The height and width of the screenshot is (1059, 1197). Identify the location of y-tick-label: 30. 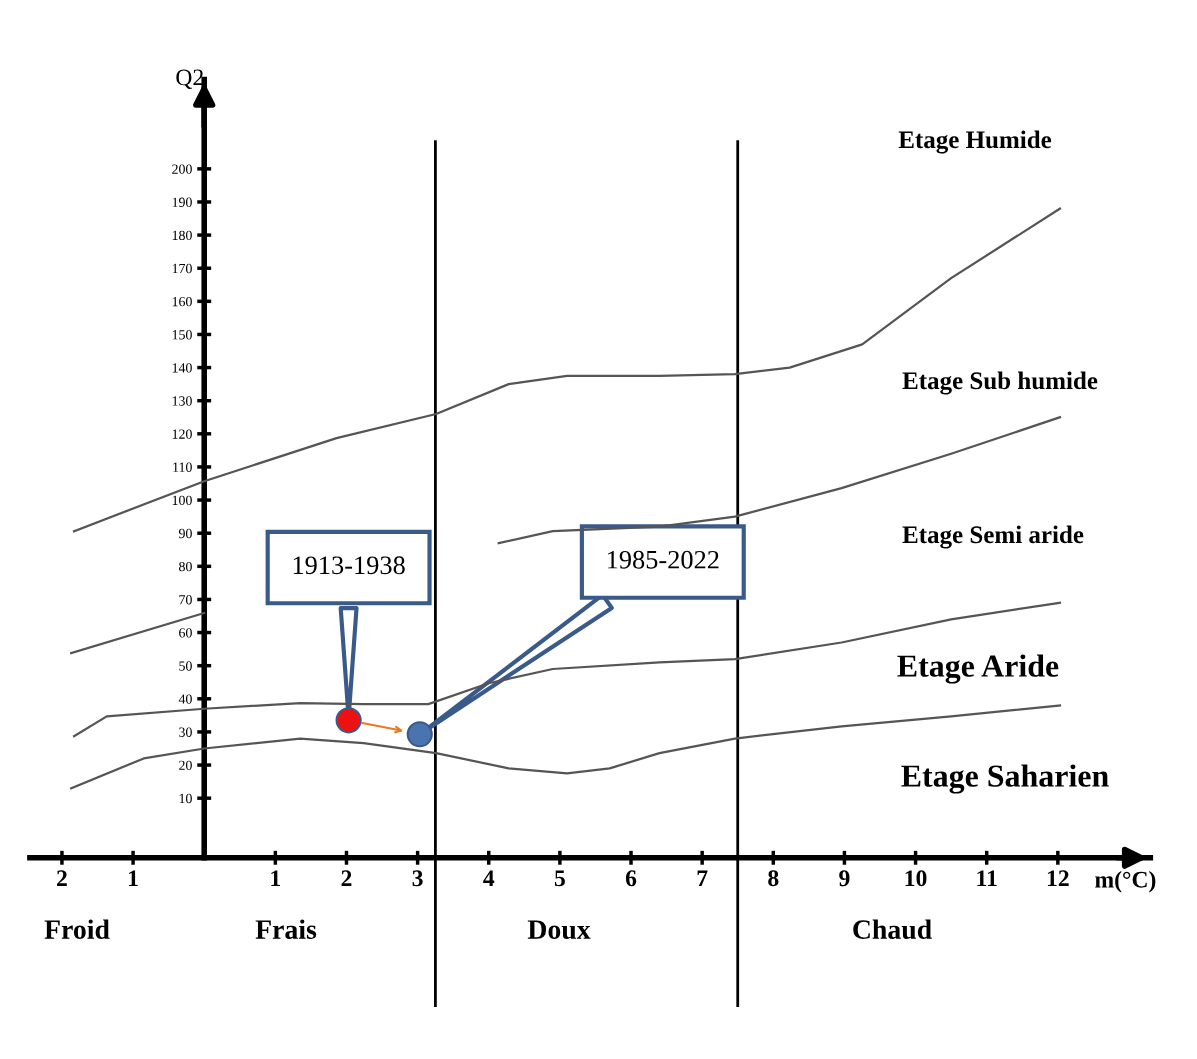
(185, 732).